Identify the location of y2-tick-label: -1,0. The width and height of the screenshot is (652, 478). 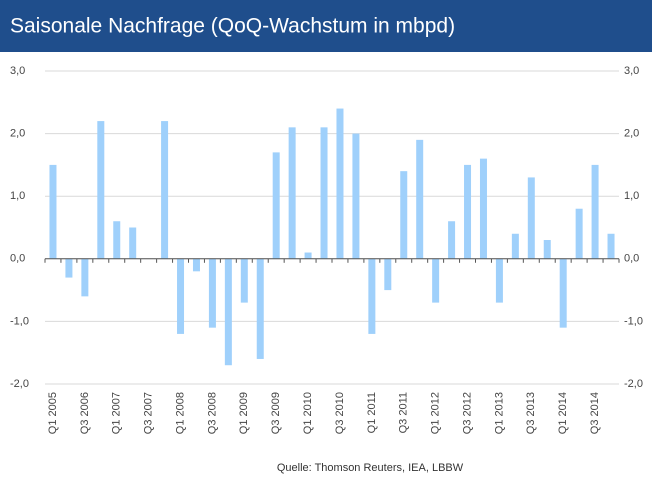
(633, 321).